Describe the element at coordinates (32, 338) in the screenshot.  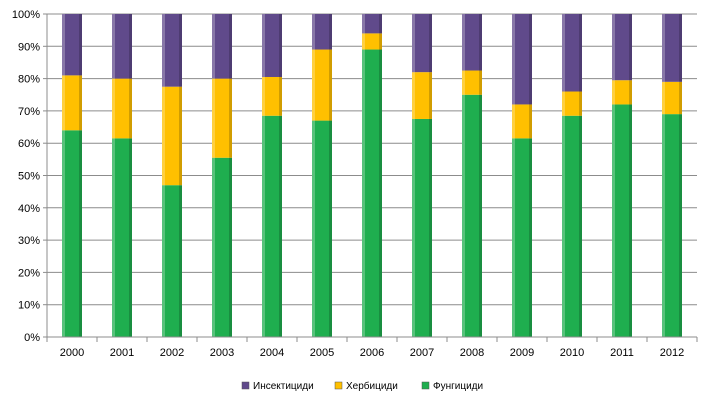
I see `y-tick-label: 0%` at that location.